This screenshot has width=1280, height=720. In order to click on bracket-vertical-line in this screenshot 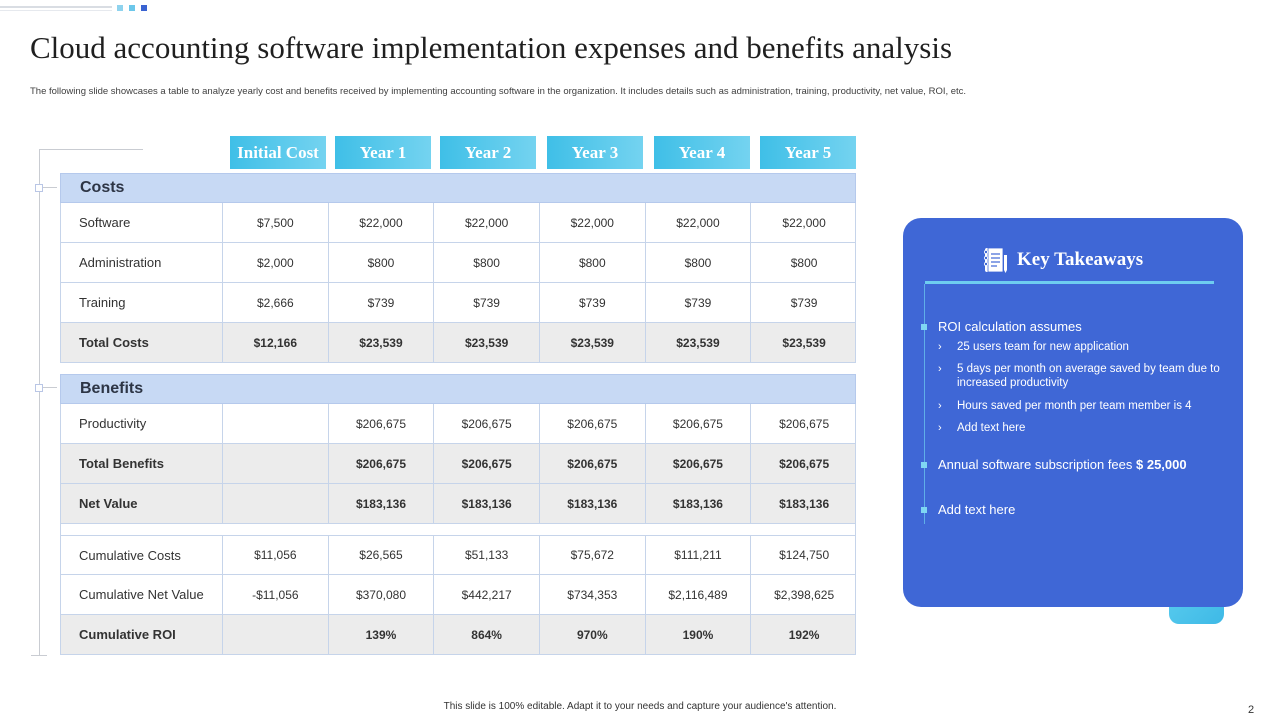, I will do `click(39, 402)`.